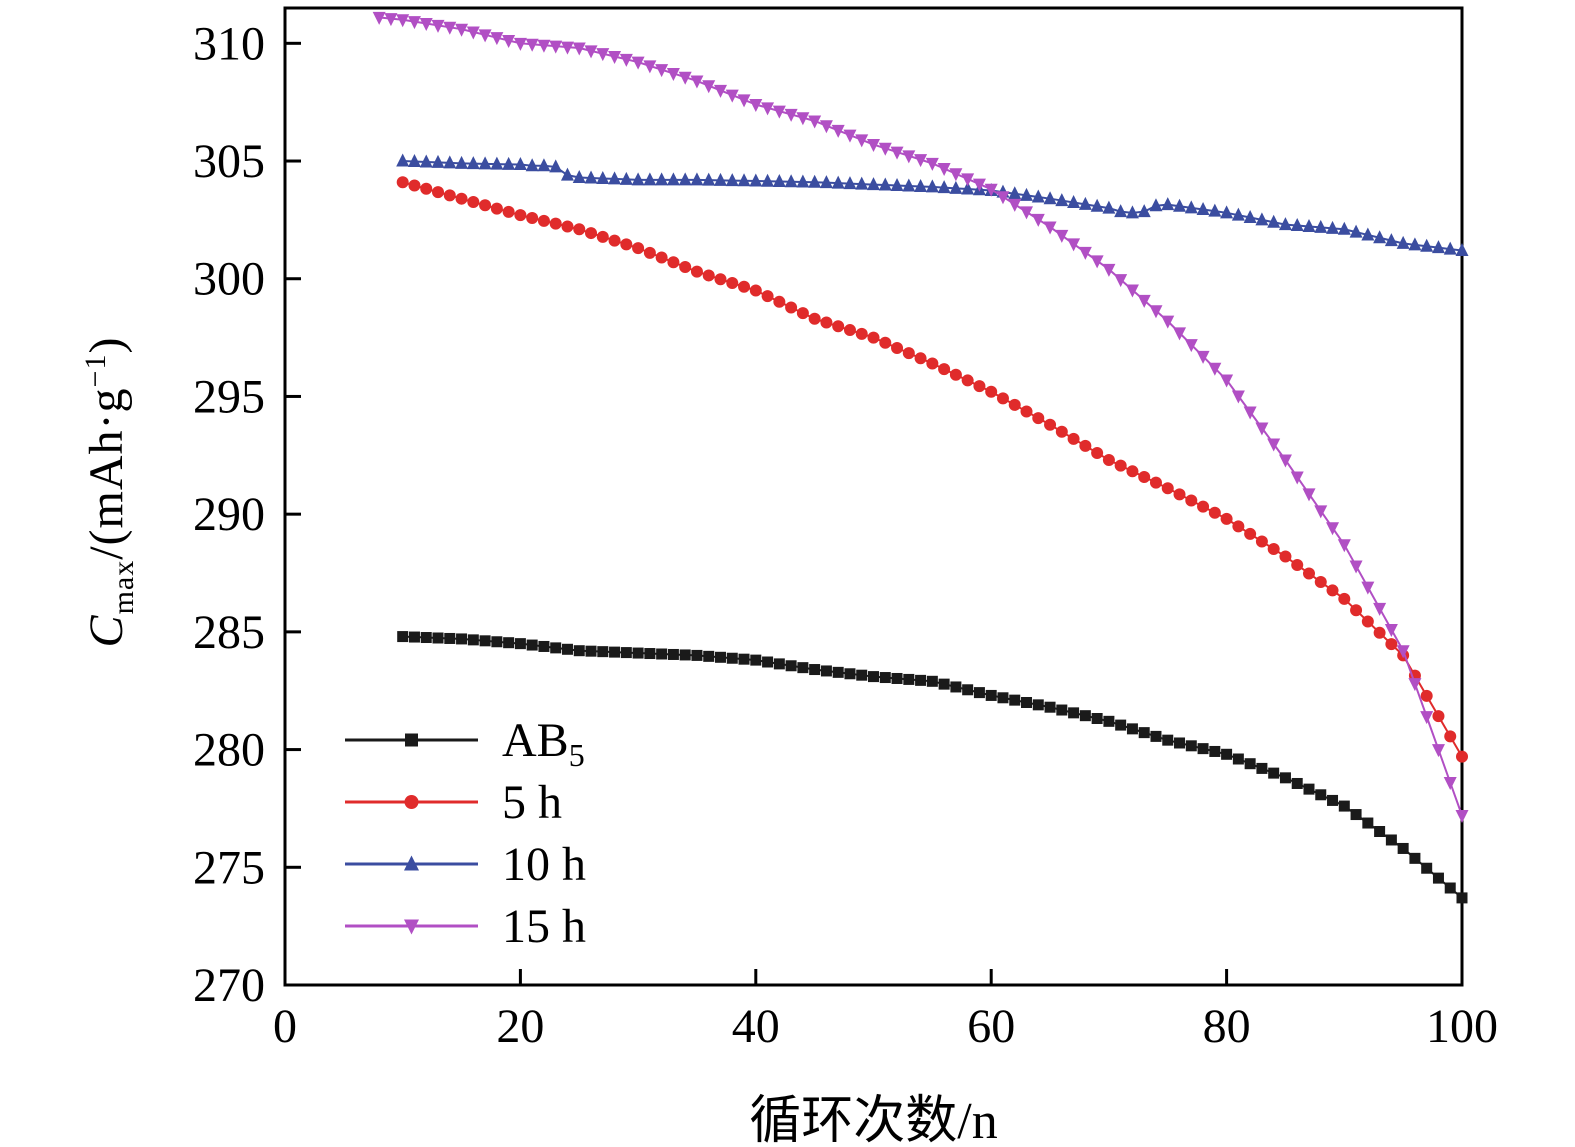  What do you see at coordinates (107, 473) in the screenshot?
I see `y-axis-label-unit: /(mAh·g` at bounding box center [107, 473].